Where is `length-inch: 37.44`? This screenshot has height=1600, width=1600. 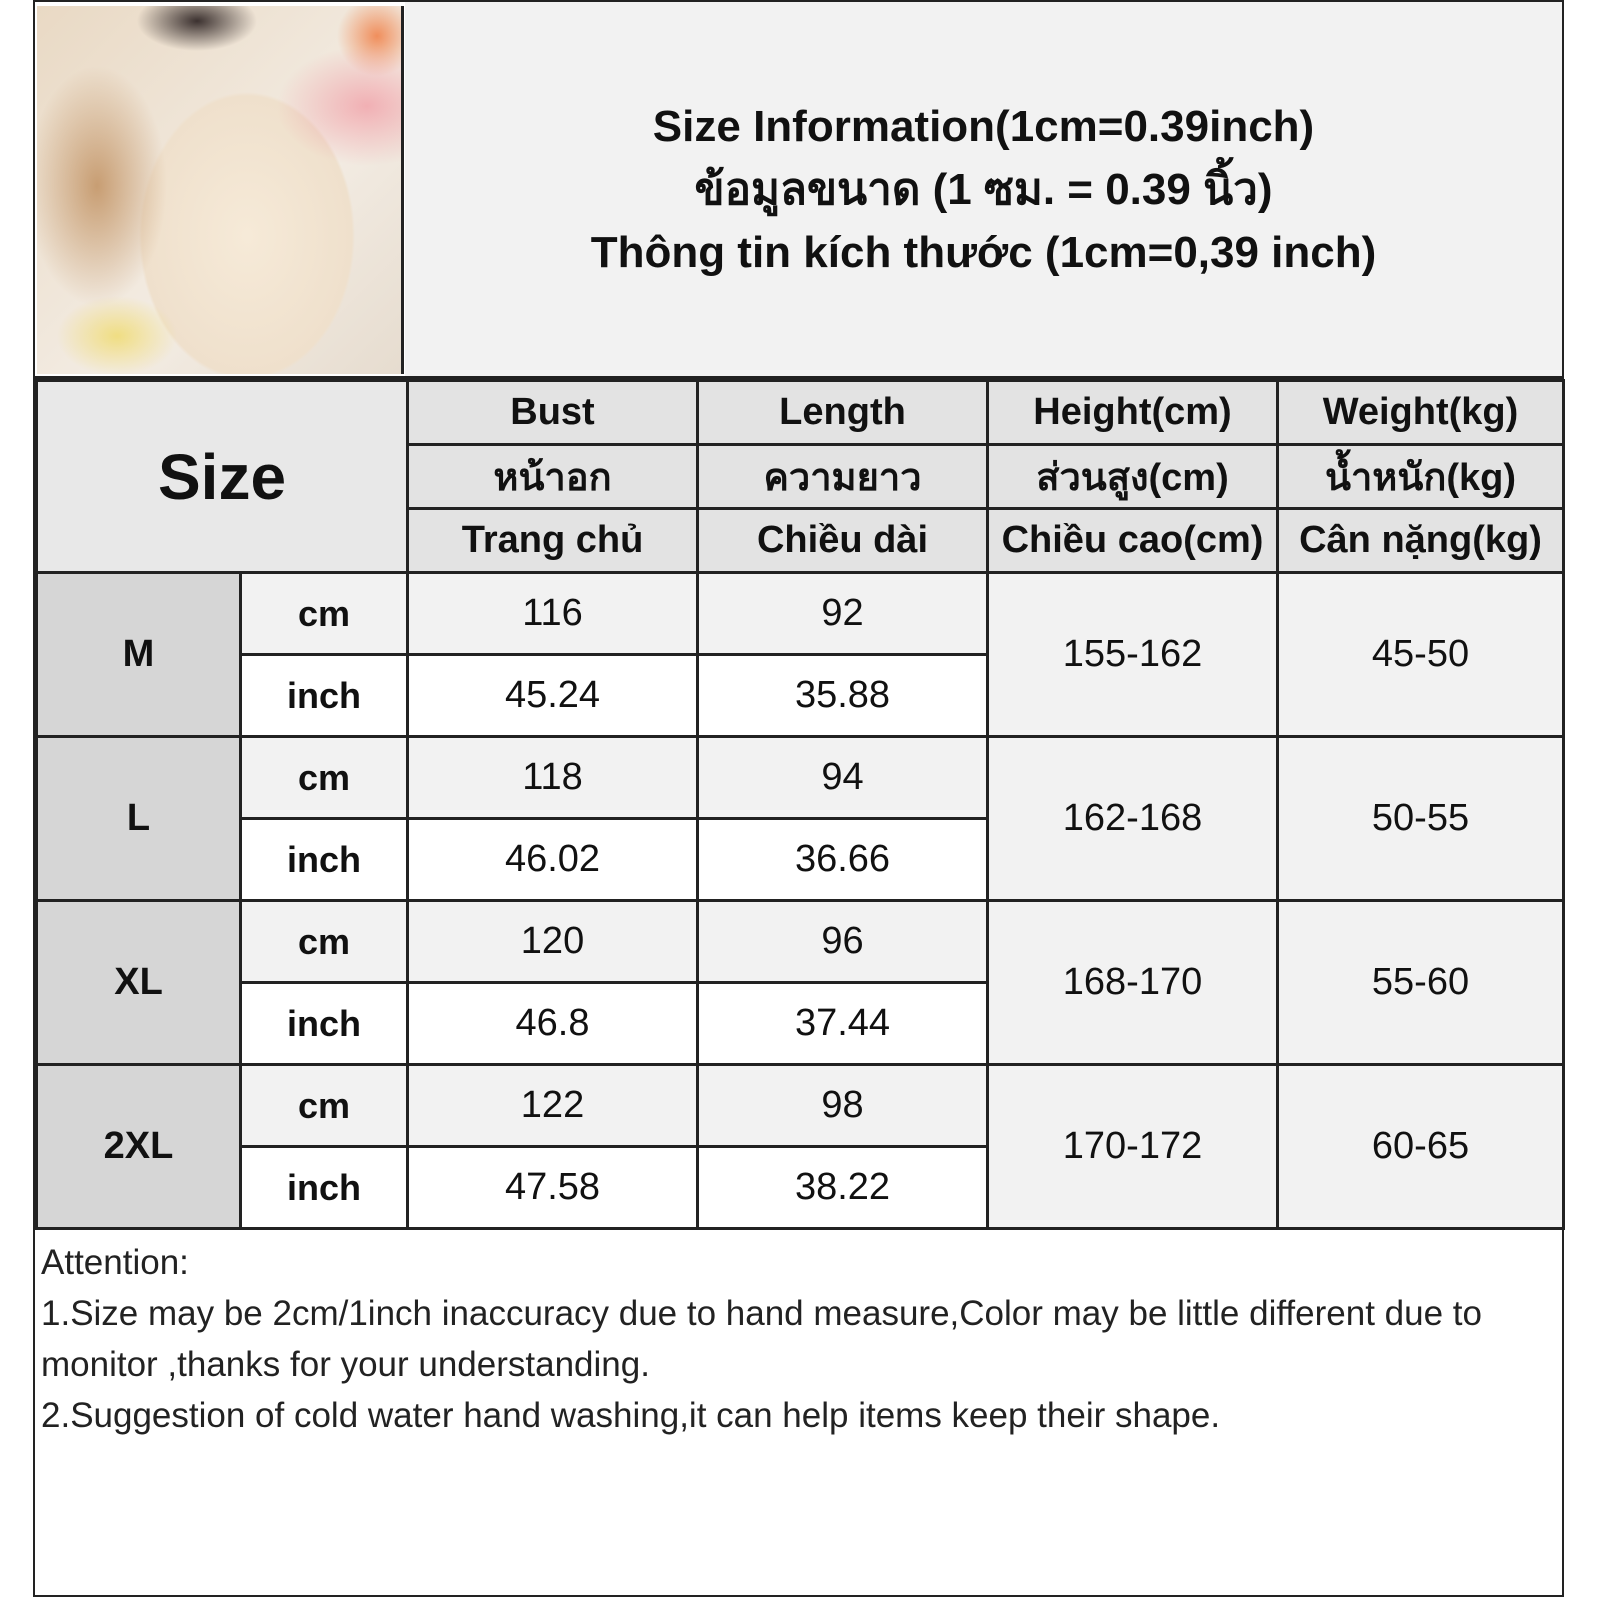
length-inch: 37.44 is located at coordinates (842, 1023).